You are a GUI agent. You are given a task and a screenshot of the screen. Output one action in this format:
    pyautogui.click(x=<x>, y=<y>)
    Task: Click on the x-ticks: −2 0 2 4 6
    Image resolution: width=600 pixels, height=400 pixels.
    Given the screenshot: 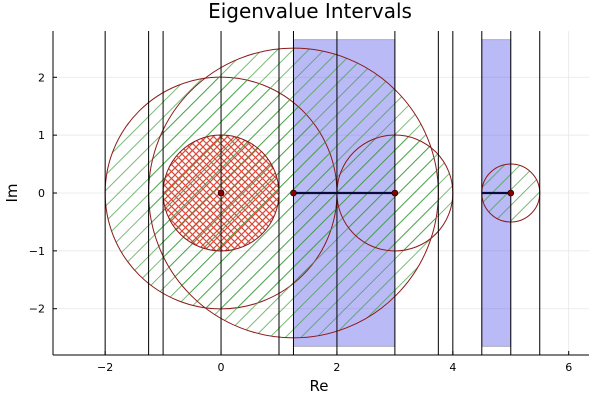 What is the action you would take?
    pyautogui.click(x=334, y=362)
    